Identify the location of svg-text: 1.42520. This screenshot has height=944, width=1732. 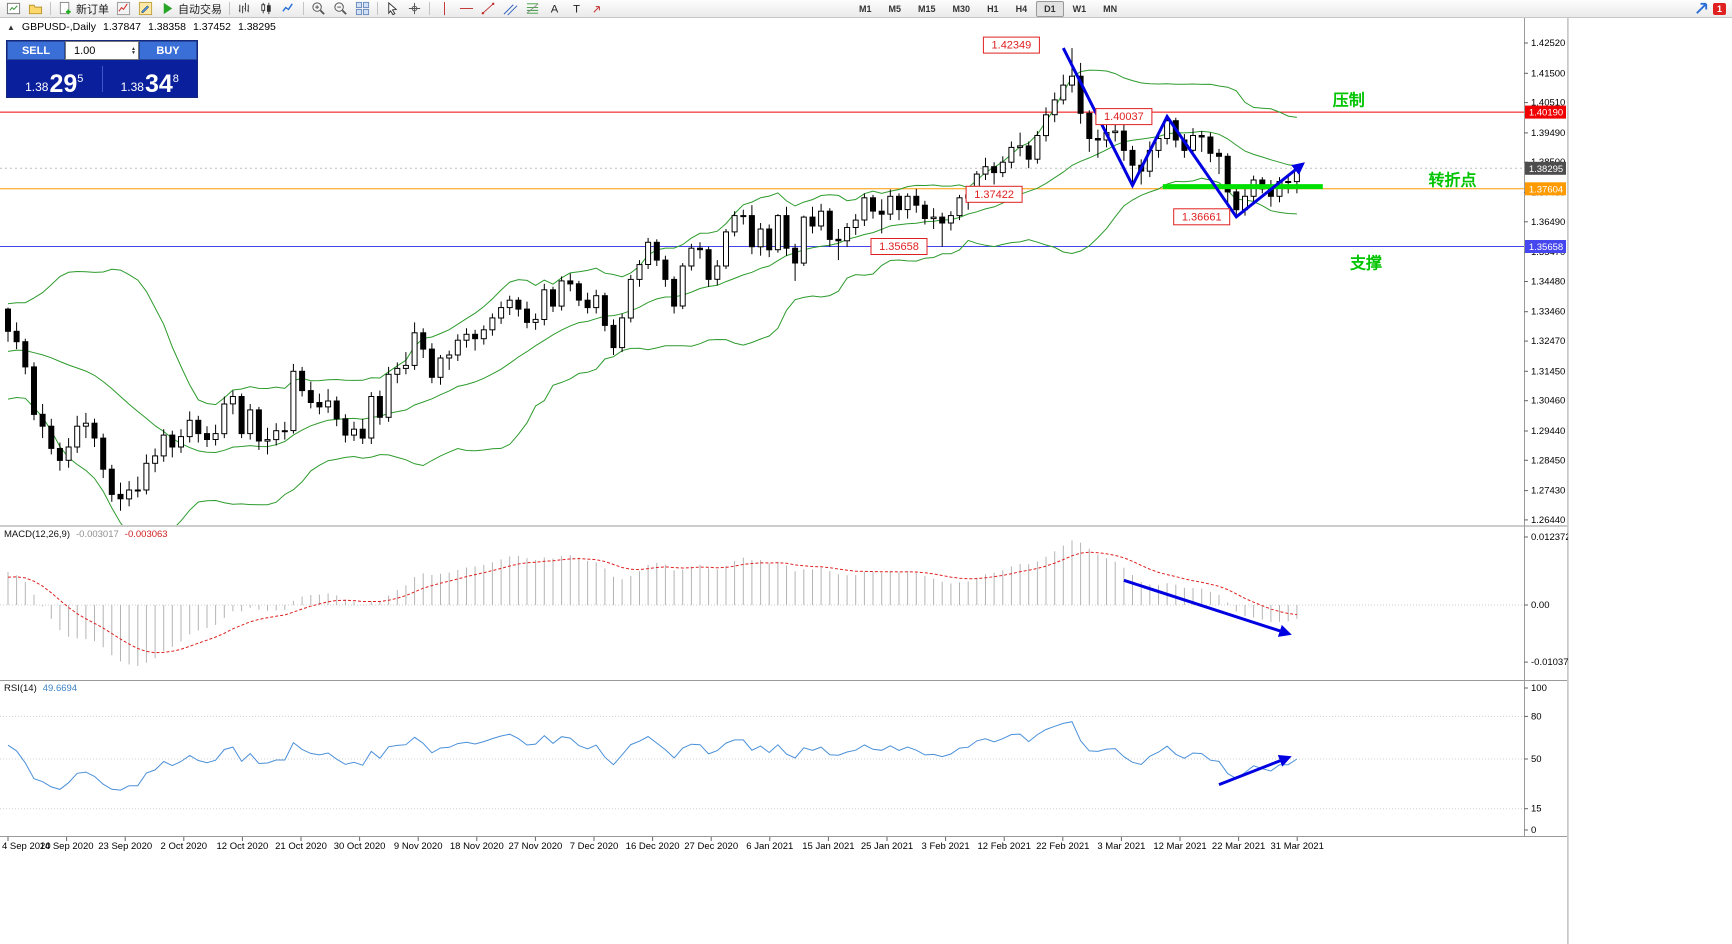
(1548, 43).